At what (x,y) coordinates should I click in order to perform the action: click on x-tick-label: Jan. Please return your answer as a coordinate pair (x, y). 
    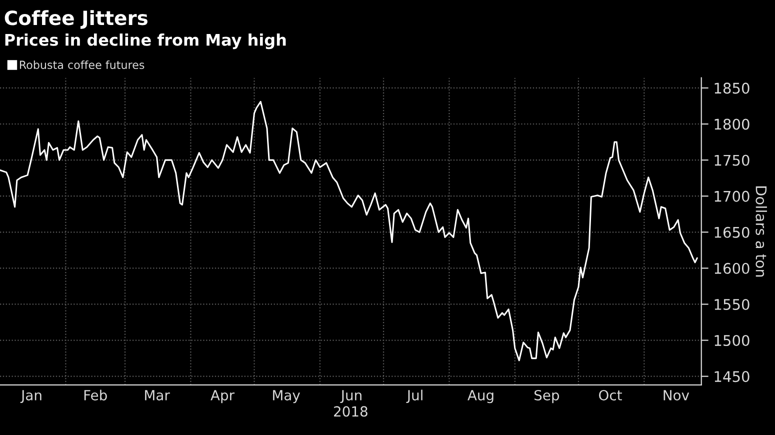
    Looking at the image, I should click on (31, 397).